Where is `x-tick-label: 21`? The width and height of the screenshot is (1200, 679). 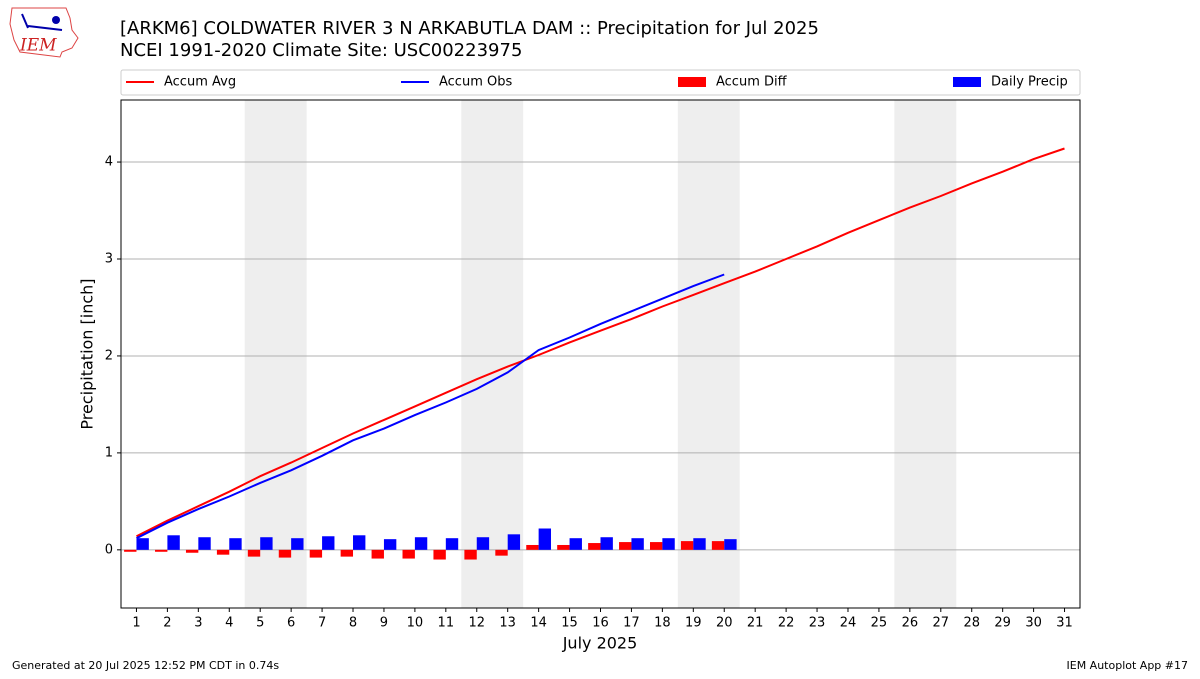 x-tick-label: 21 is located at coordinates (755, 623).